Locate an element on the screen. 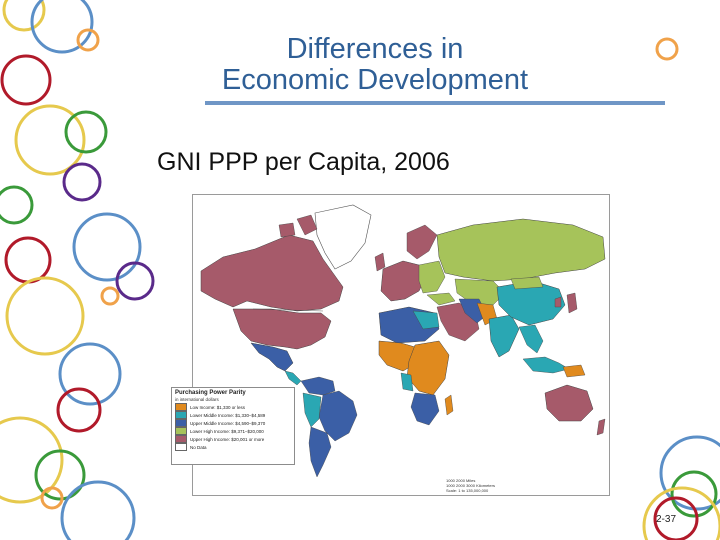 The image size is (720, 540). region-western-europe is located at coordinates (403, 281).